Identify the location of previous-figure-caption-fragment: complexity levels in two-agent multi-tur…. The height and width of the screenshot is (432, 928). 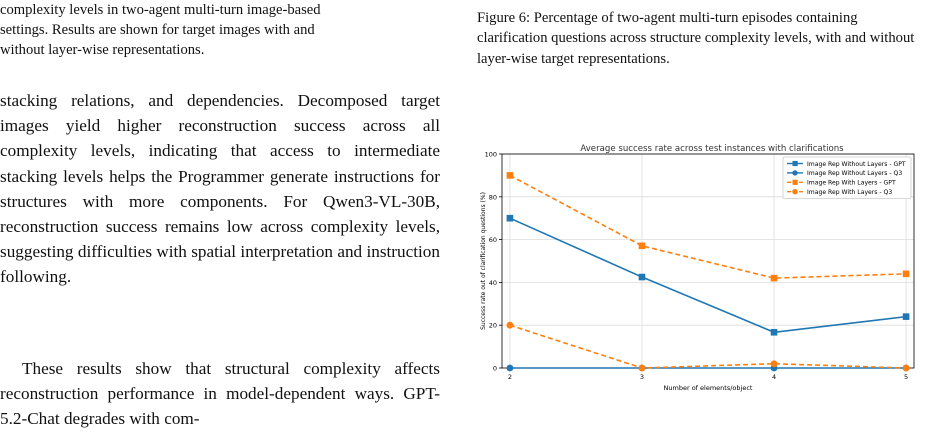
(160, 30).